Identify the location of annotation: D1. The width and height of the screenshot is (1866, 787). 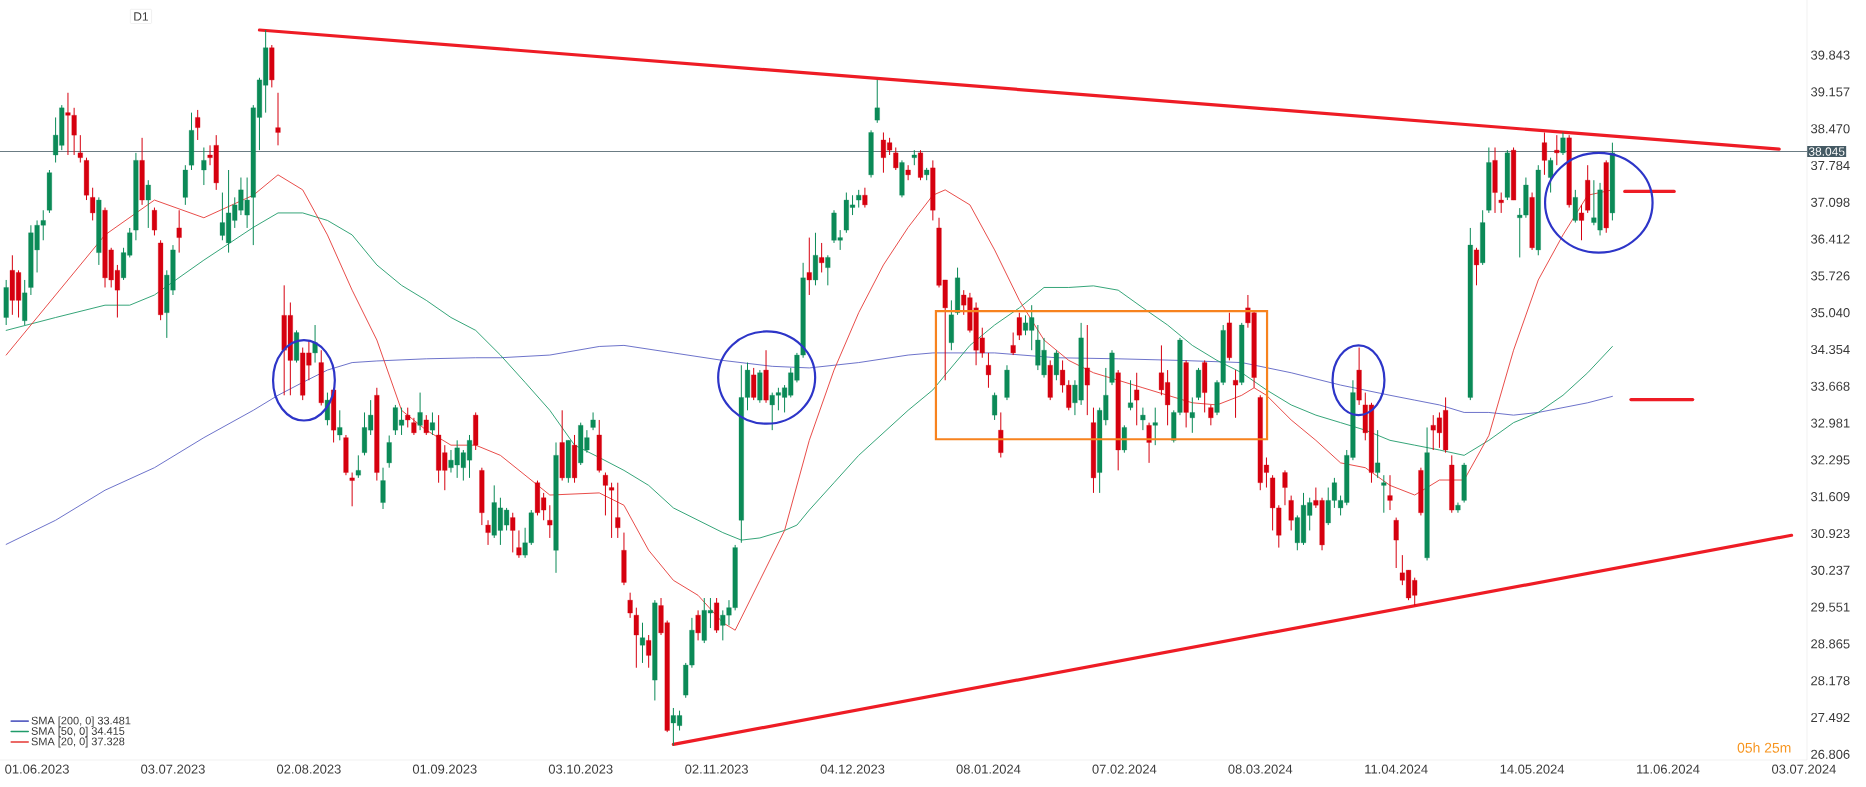
(141, 16).